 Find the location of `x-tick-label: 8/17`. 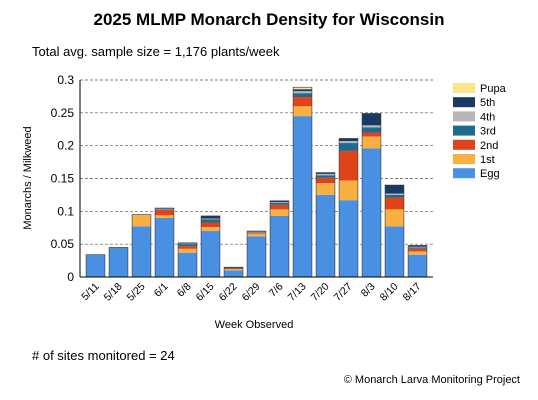

x-tick-label: 8/17 is located at coordinates (412, 292).